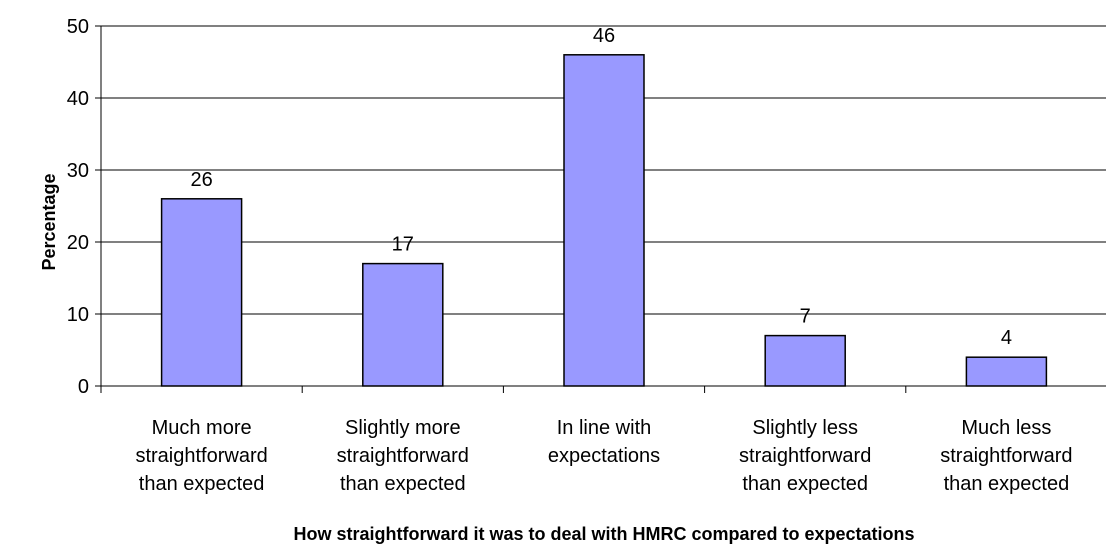 This screenshot has width=1106, height=550. I want to click on y-tick-label: 0, so click(83, 387).